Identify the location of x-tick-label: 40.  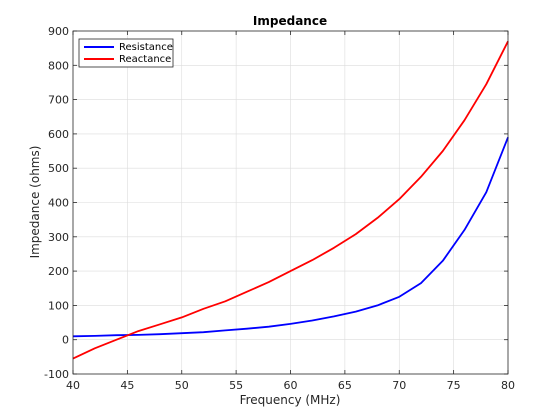
(73, 385).